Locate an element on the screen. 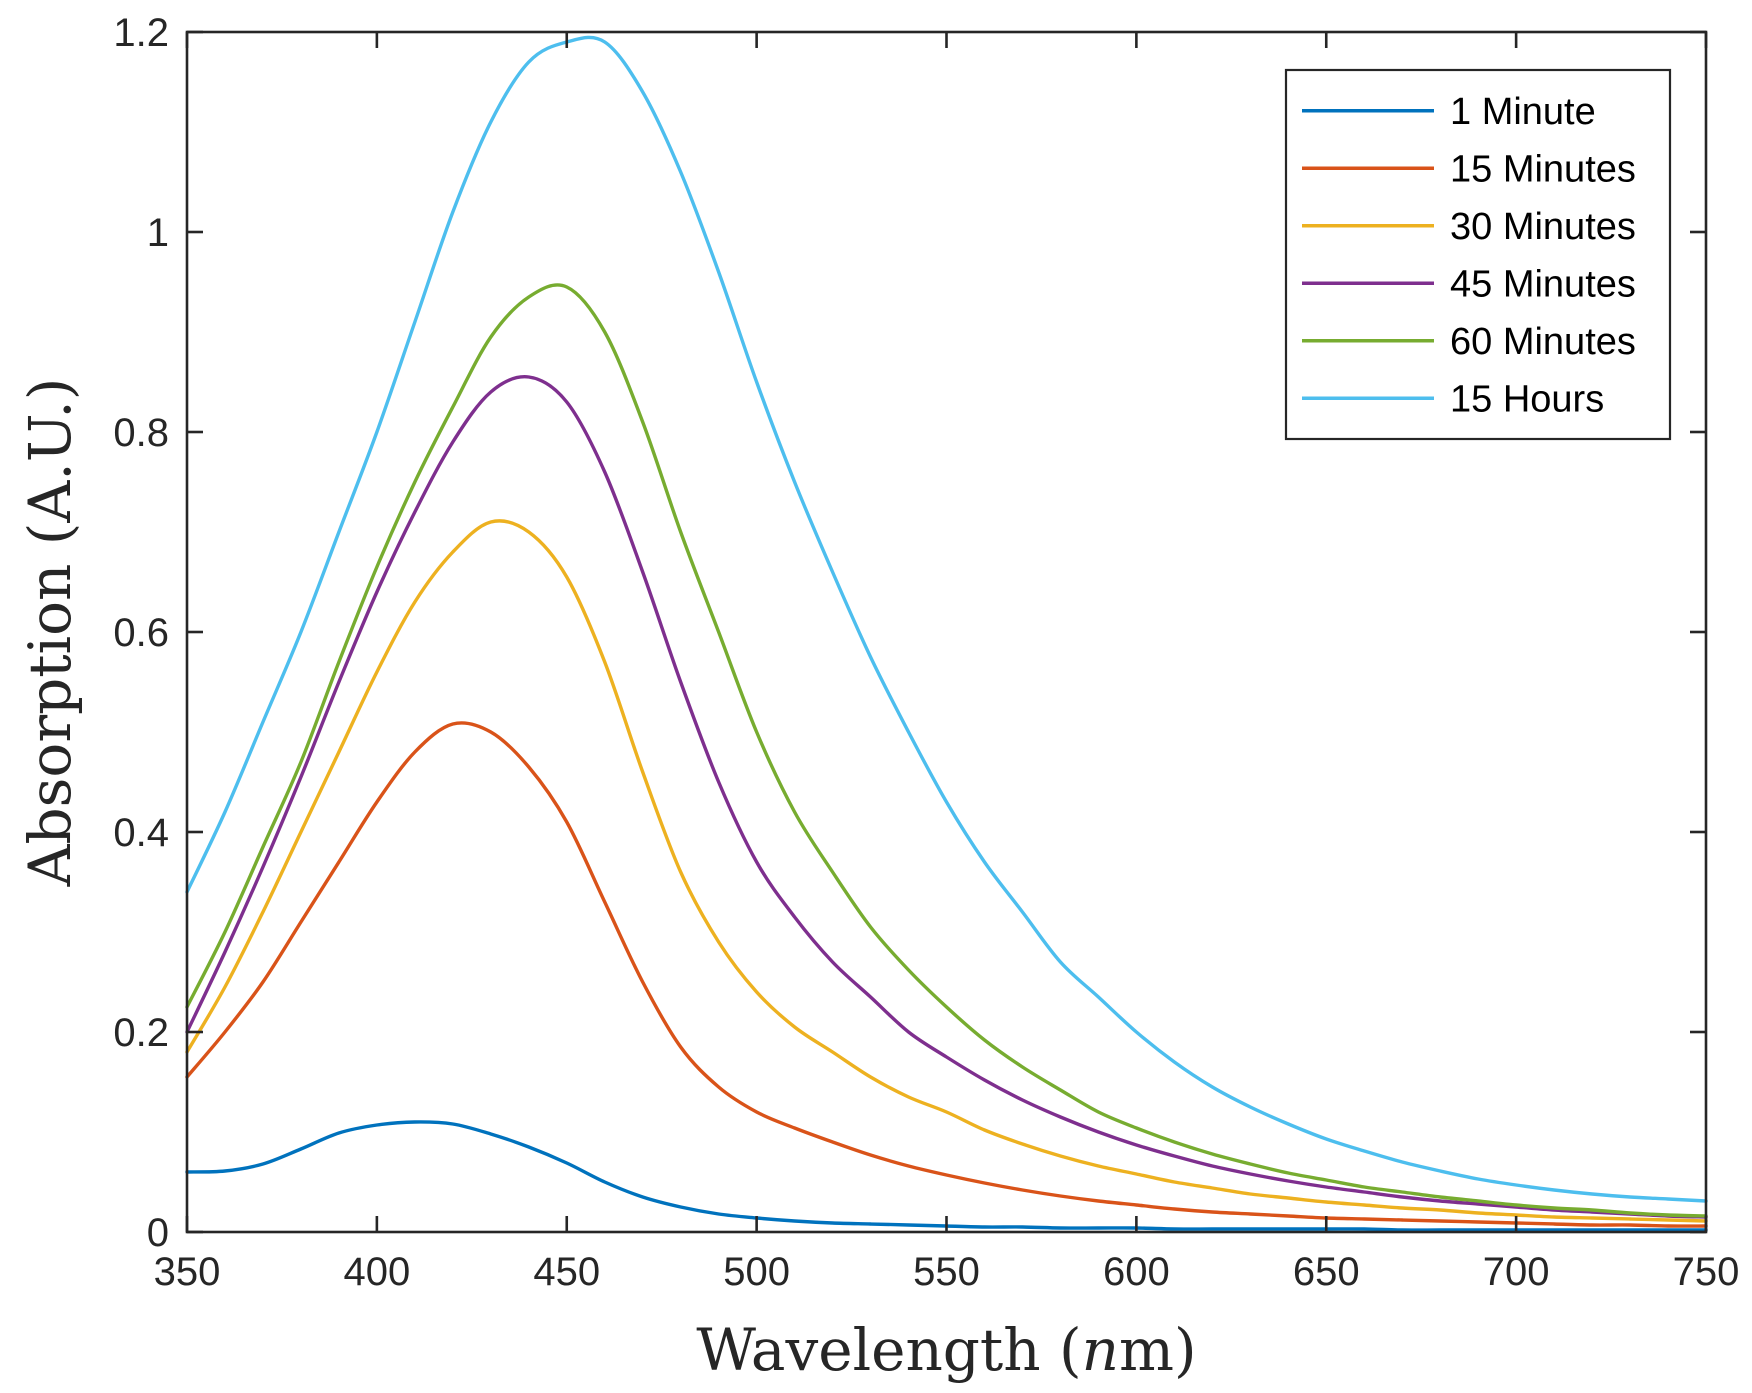 This screenshot has width=1752, height=1393. x-tick-label: 500 is located at coordinates (756, 1272).